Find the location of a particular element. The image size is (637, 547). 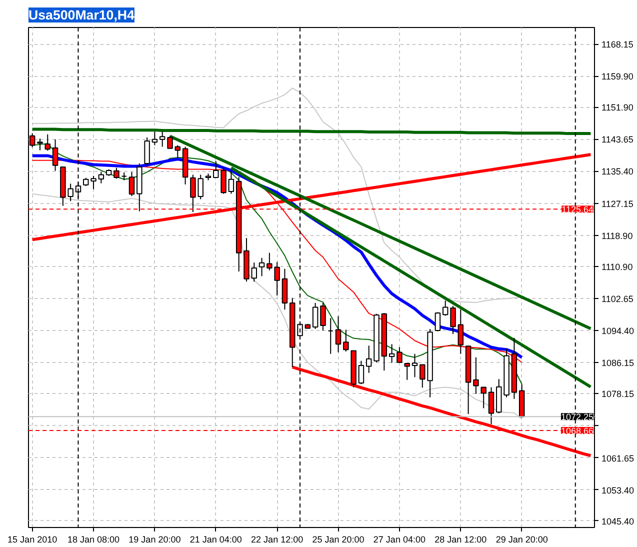

y-tick-label: 1086.15 is located at coordinates (618, 363).